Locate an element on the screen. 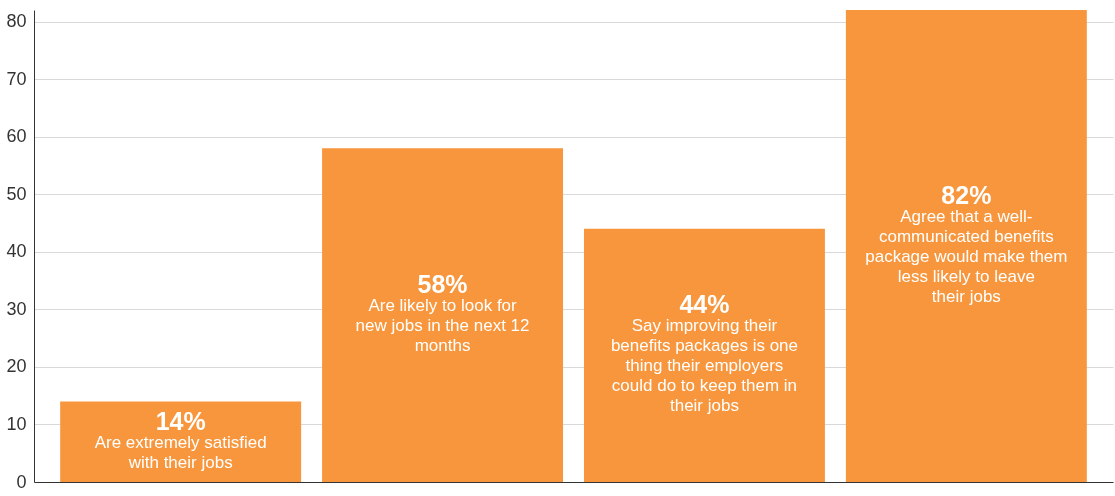 The height and width of the screenshot is (496, 1115). y-tick-label: 10 is located at coordinates (16, 423).